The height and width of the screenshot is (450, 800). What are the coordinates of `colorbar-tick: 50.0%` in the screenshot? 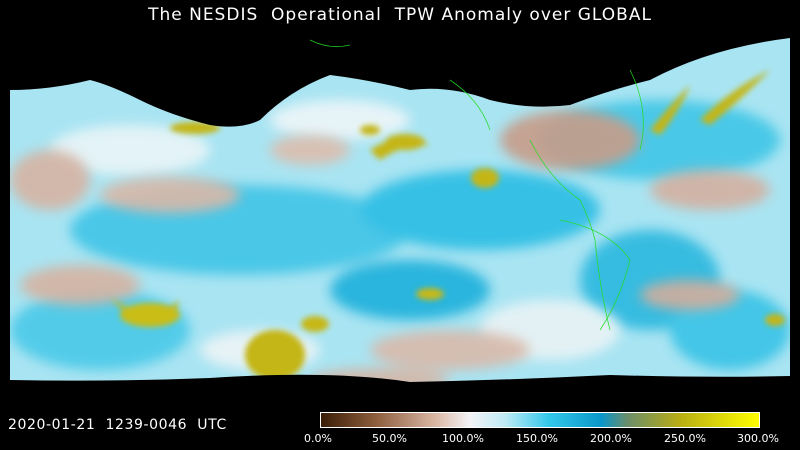 It's located at (389, 438).